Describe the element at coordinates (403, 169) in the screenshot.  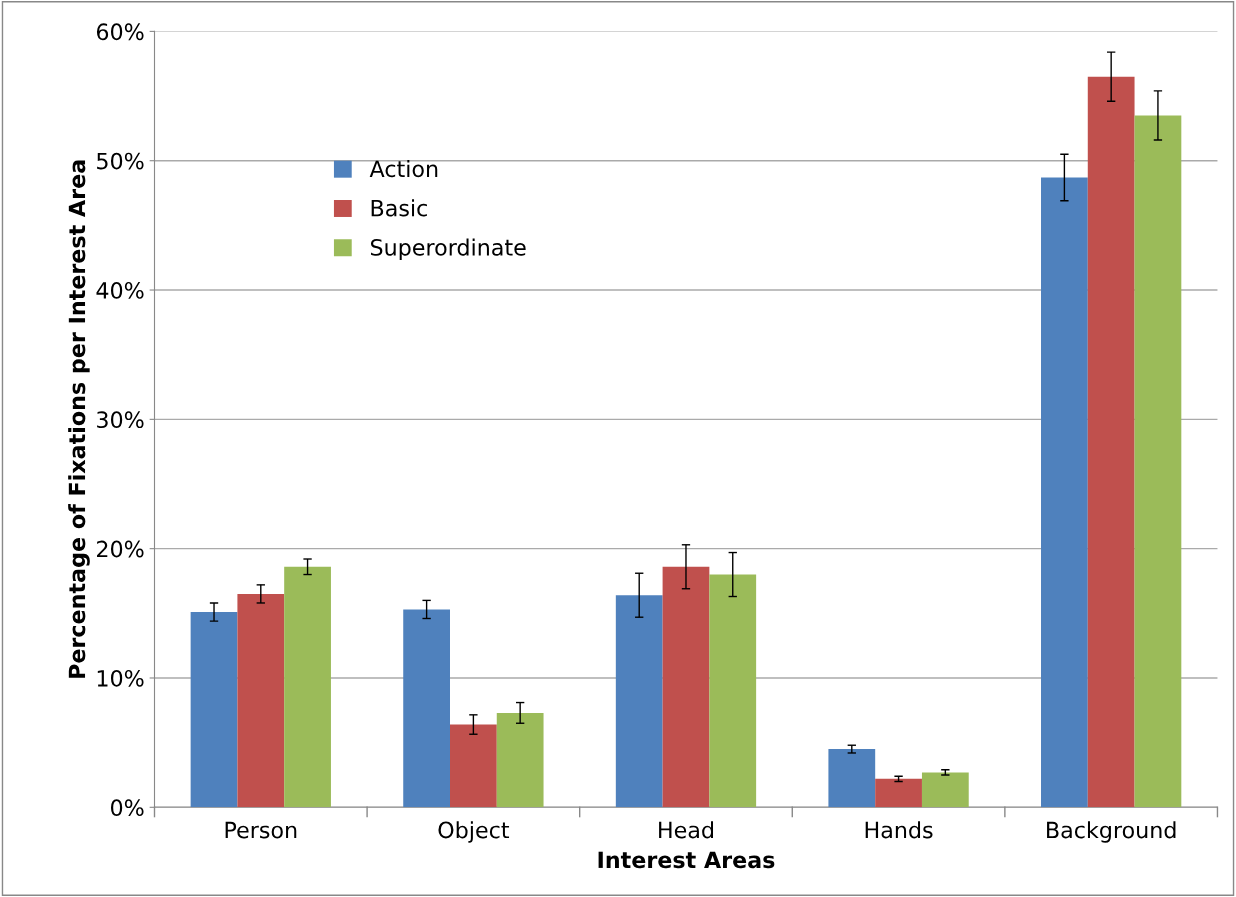
I see `legend-label: Action` at that location.